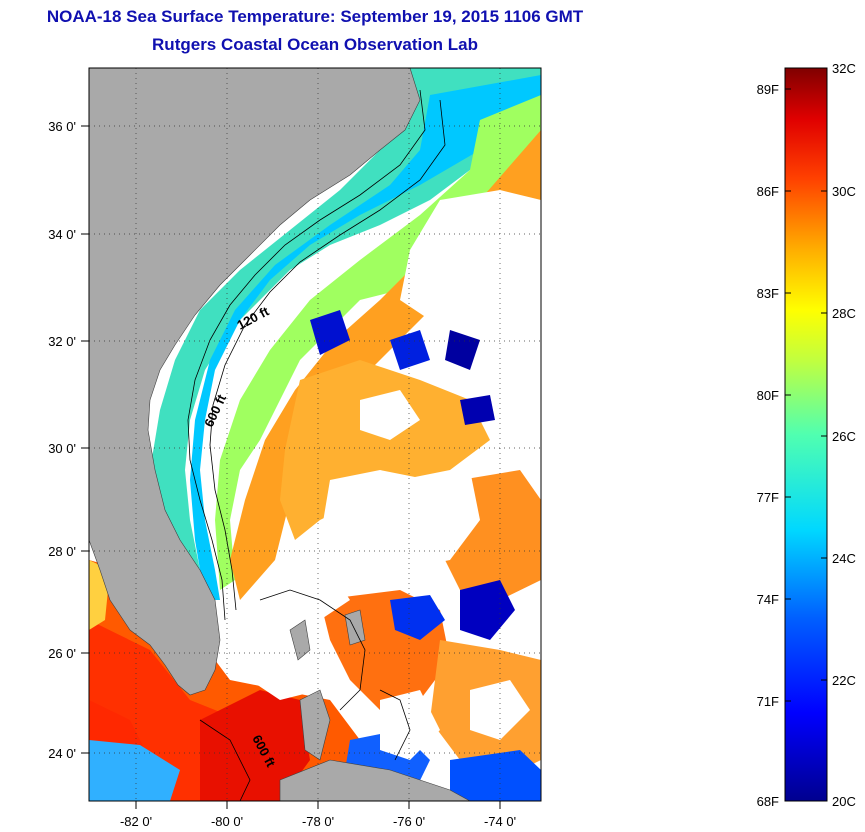  What do you see at coordinates (844, 68) in the screenshot?
I see `colorbar-c-label: 32C` at bounding box center [844, 68].